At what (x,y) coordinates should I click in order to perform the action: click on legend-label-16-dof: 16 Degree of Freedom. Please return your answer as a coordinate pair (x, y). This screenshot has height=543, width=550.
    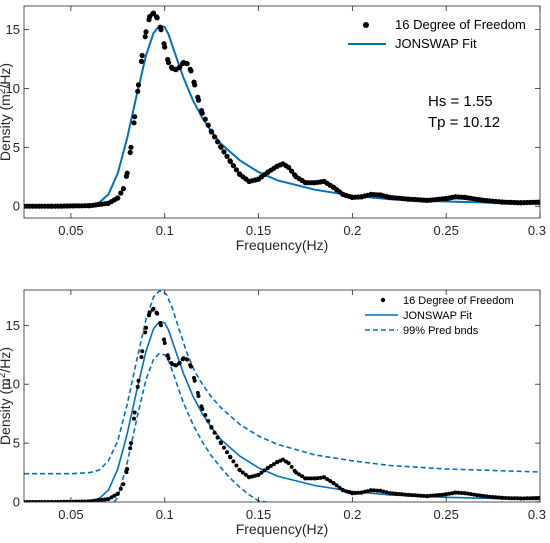
    Looking at the image, I should click on (460, 24).